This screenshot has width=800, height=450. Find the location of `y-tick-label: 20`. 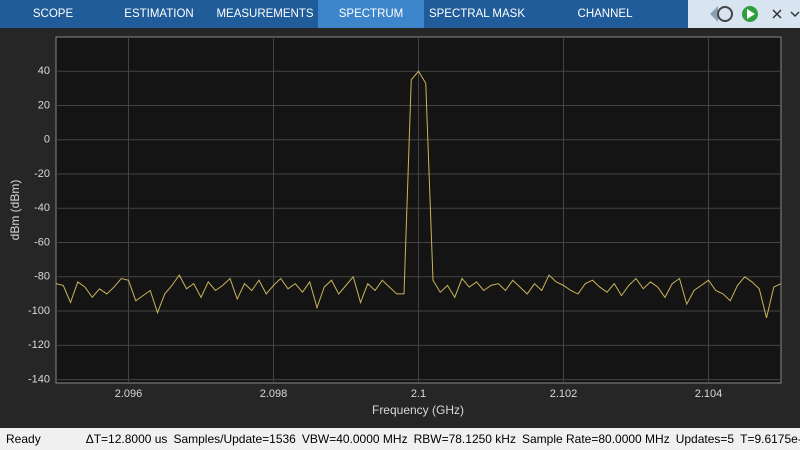

y-tick-label: 20 is located at coordinates (44, 105).